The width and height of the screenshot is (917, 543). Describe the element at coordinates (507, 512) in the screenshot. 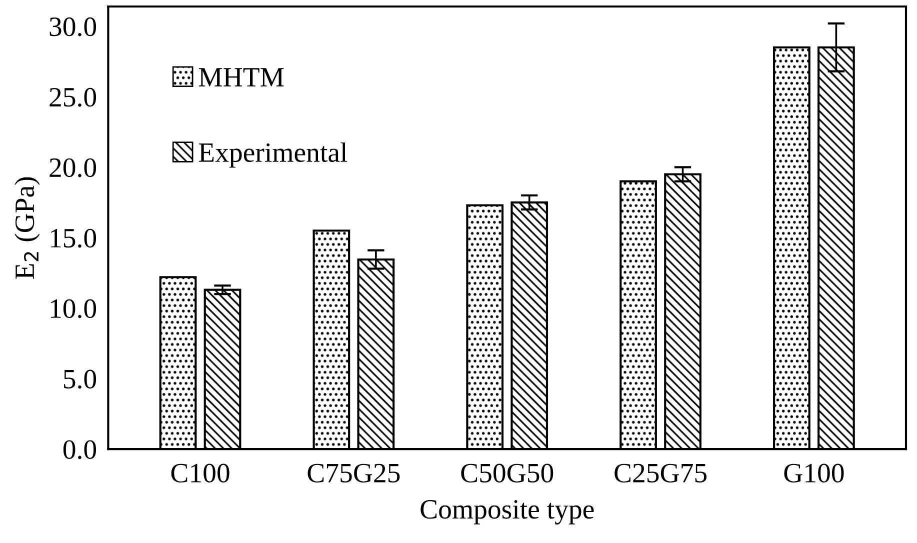

I see `x-axis-title: Composite type` at that location.